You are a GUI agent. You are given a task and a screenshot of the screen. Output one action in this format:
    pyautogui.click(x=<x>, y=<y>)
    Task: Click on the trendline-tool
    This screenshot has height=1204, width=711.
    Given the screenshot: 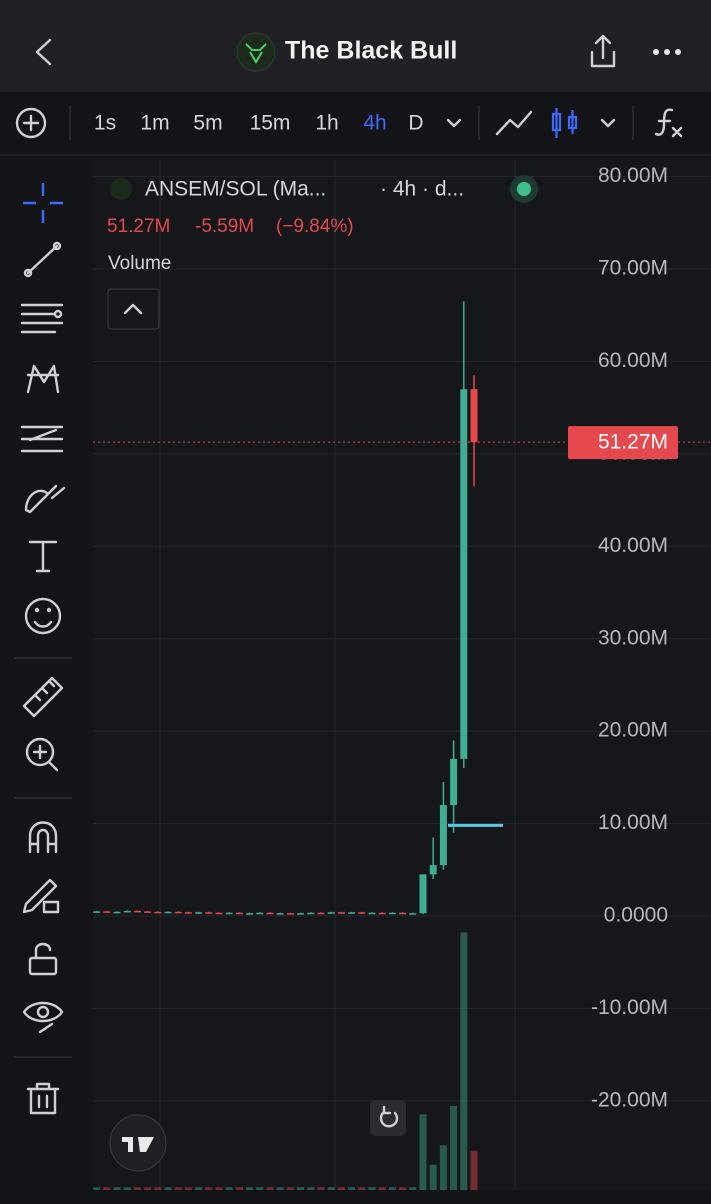 What is the action you would take?
    pyautogui.click(x=42, y=259)
    